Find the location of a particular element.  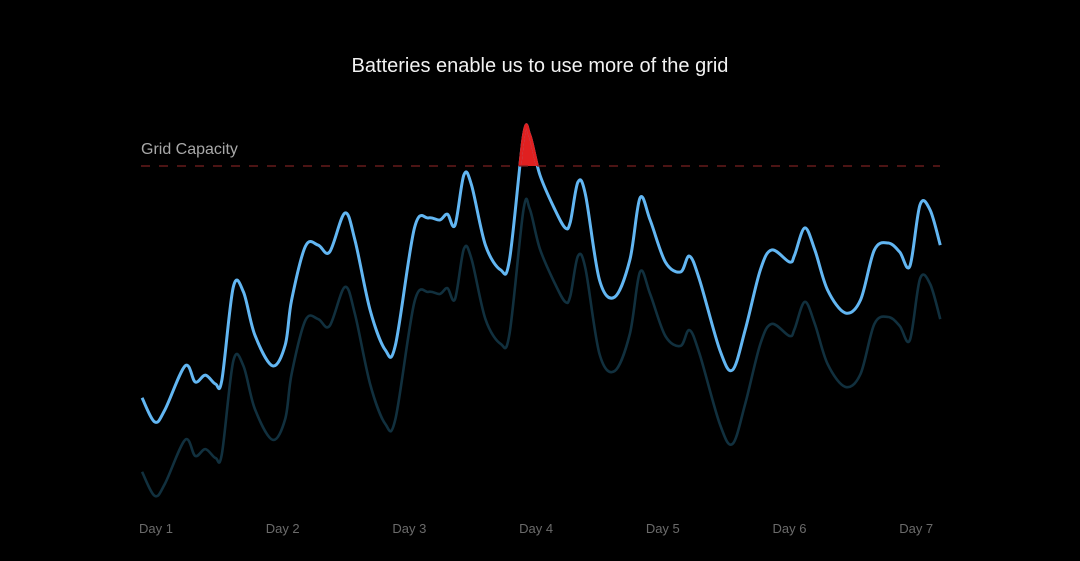

over-capacity-line is located at coordinates (528, 144).